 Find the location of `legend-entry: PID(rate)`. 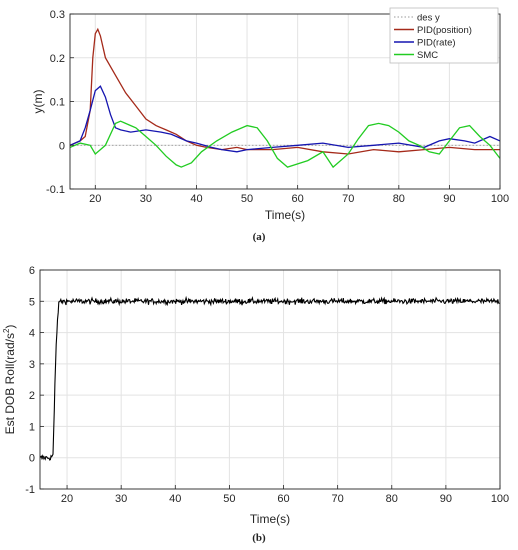

legend-entry: PID(rate) is located at coordinates (436, 43).